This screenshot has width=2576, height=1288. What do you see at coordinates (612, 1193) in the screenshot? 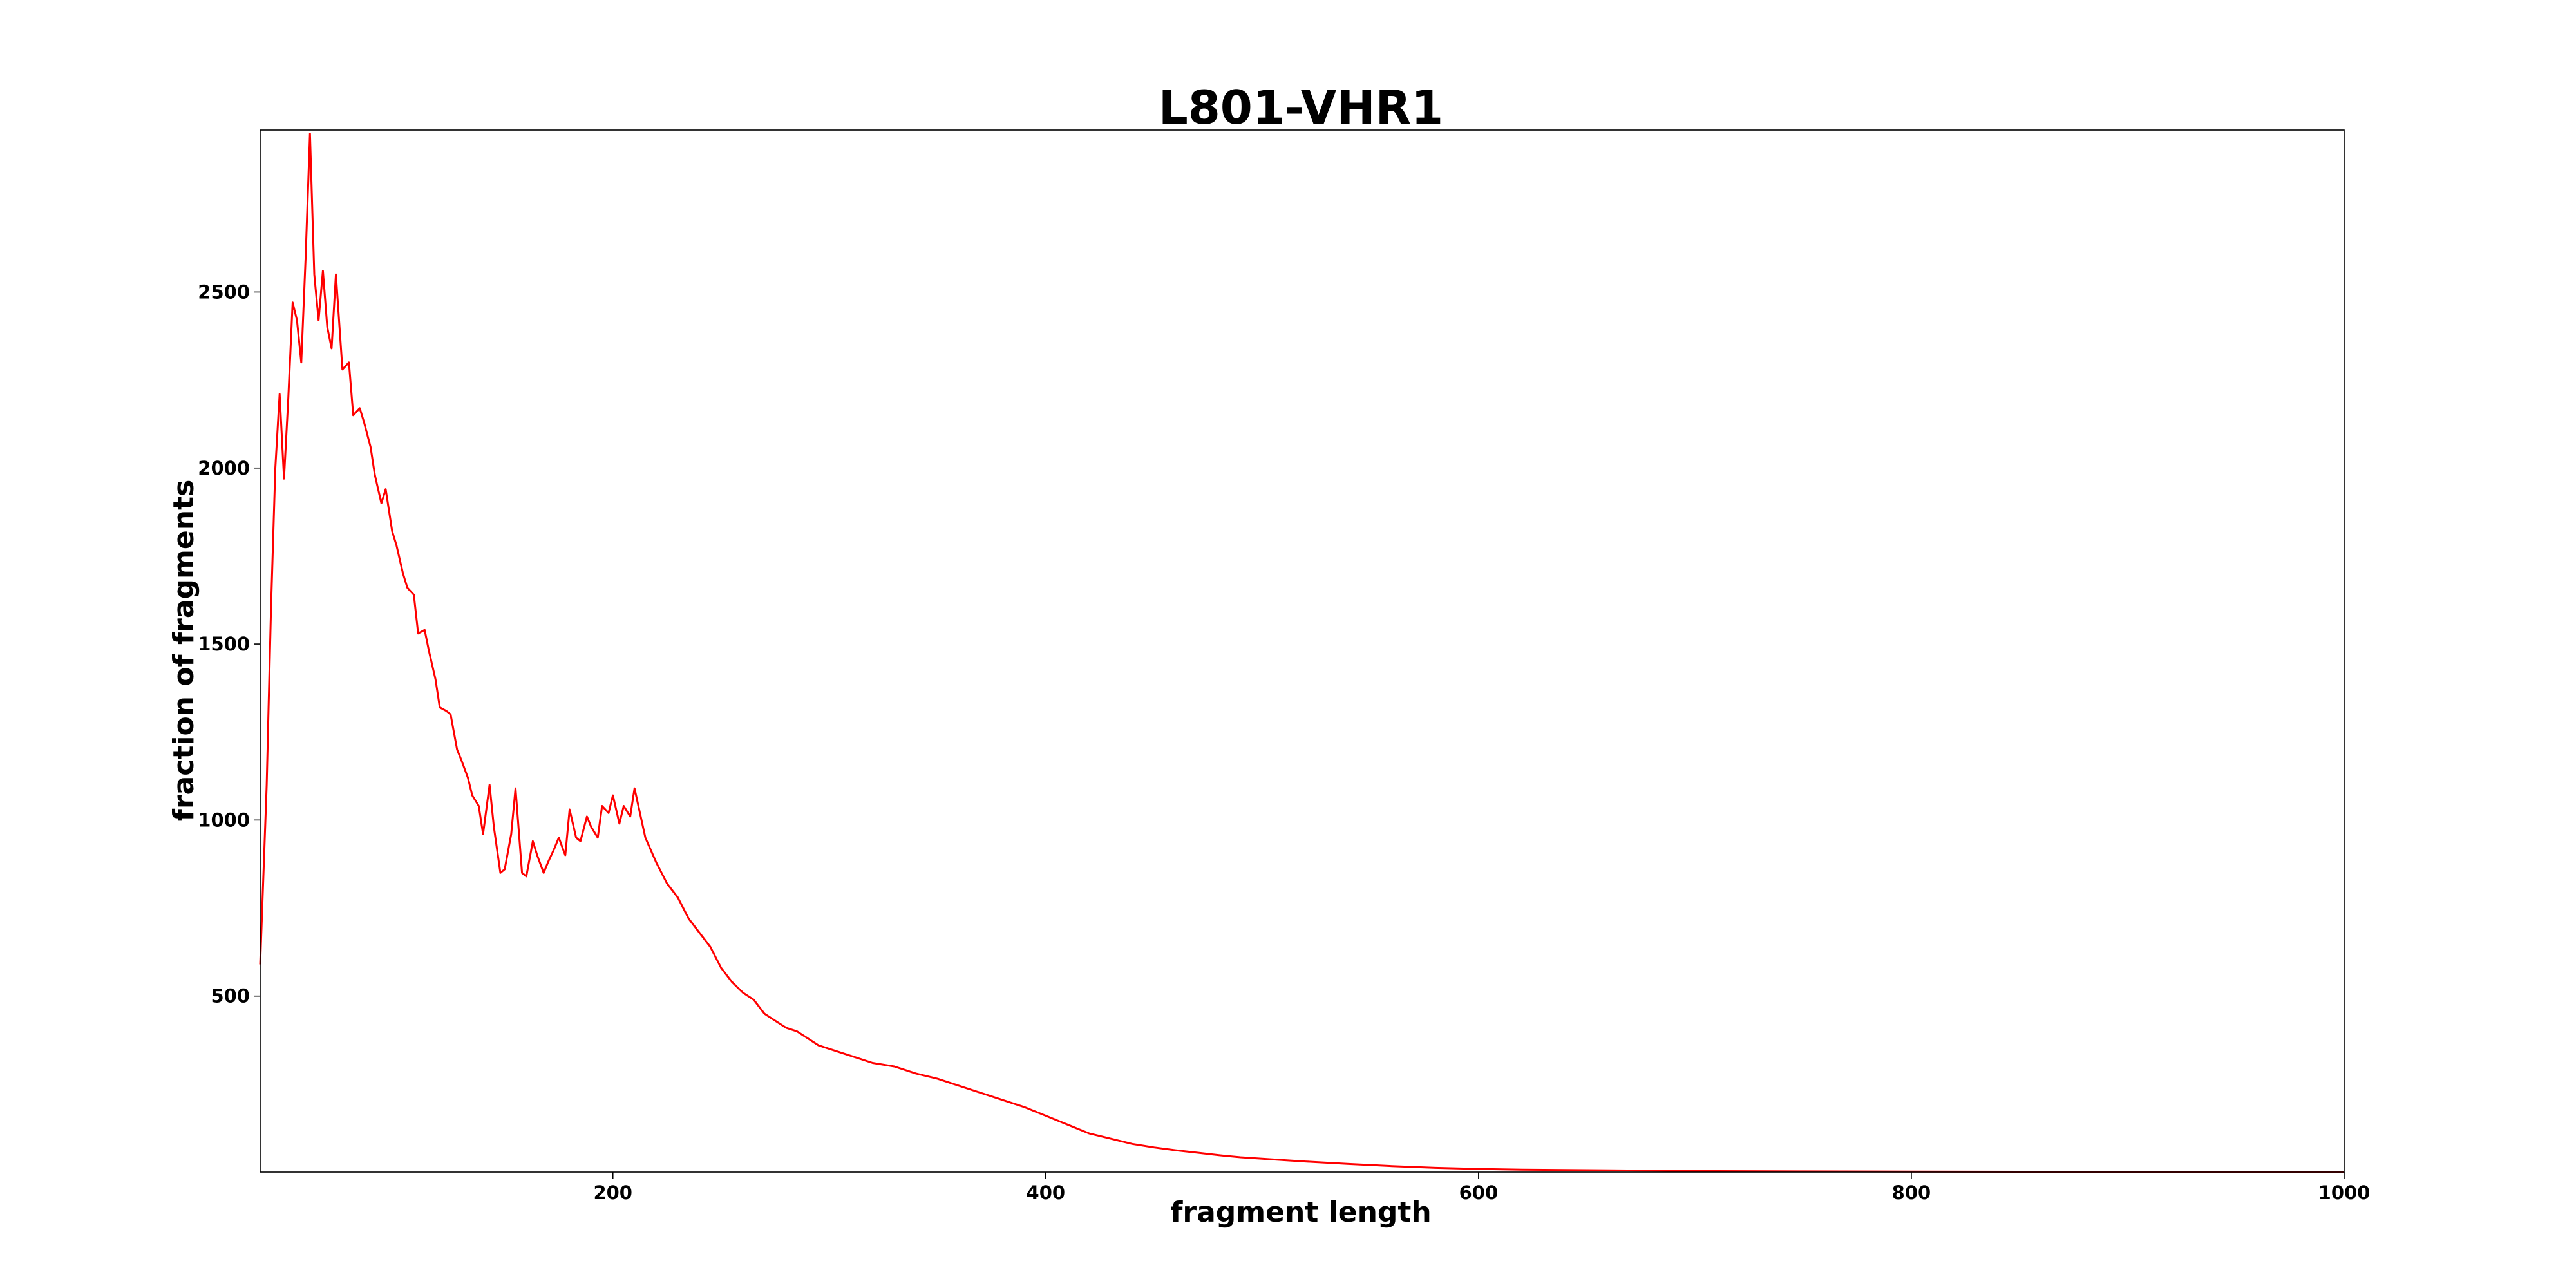
I see `x-tick-label: 200` at bounding box center [612, 1193].